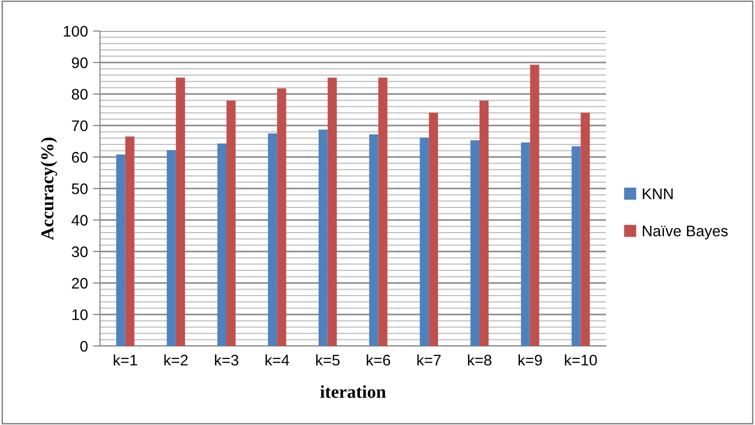 Image resolution: width=755 pixels, height=425 pixels. Describe the element at coordinates (530, 360) in the screenshot. I see `x-tick-label: k=9` at that location.